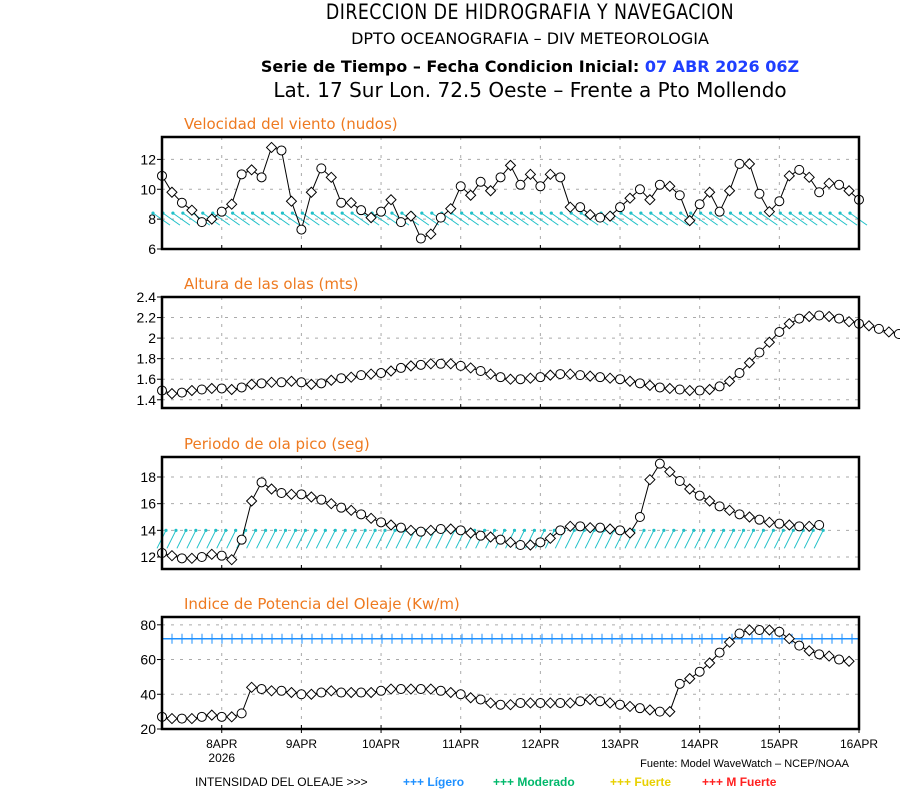 This screenshot has height=800, width=900. Describe the element at coordinates (221, 758) in the screenshot. I see `x-year-label: 2026` at that location.